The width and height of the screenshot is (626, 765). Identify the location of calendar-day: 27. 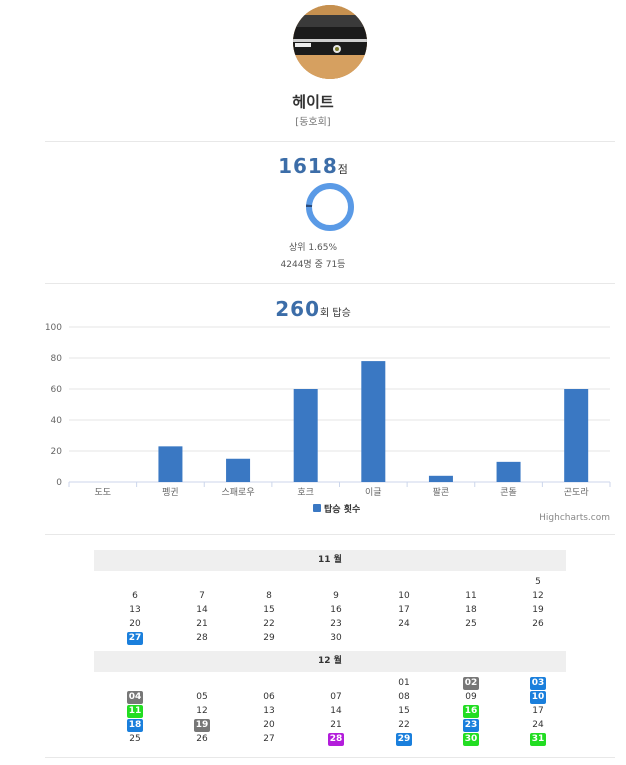
(269, 739).